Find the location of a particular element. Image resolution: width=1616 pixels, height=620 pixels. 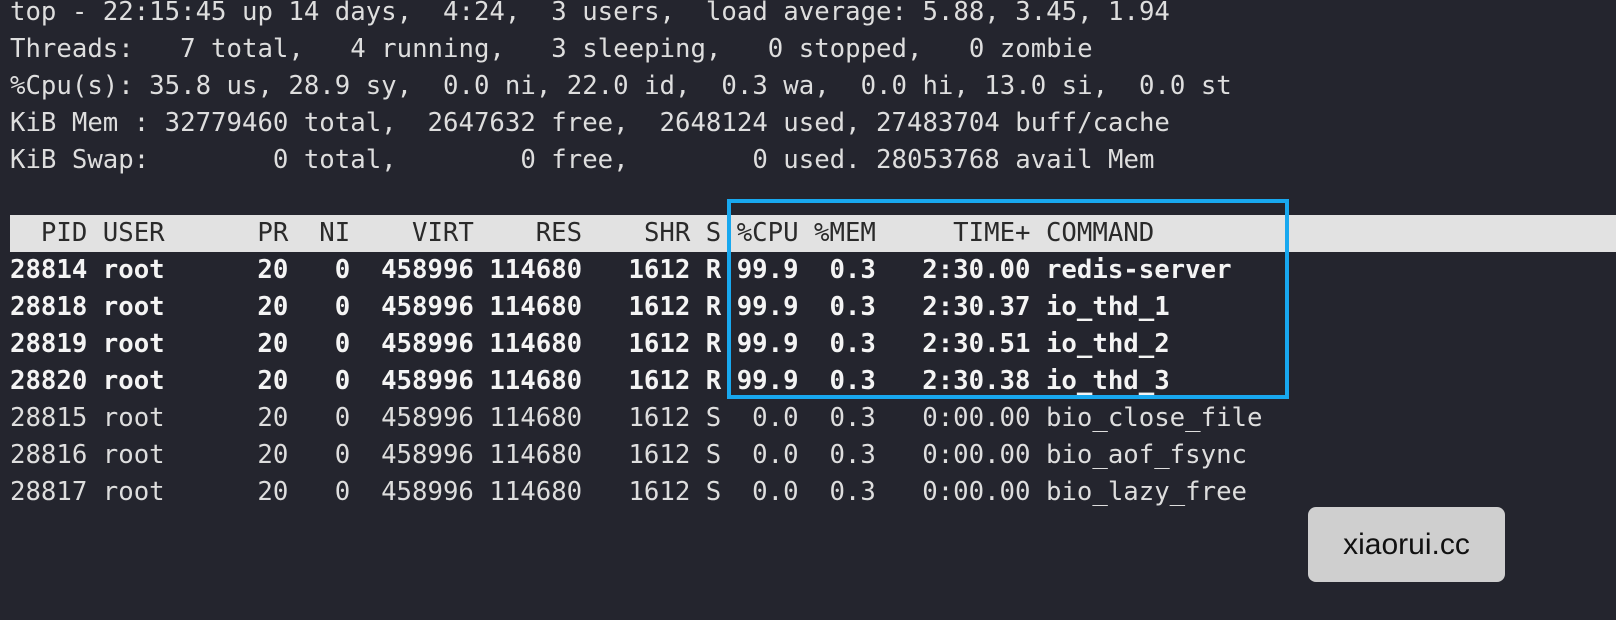

column-header-pr: PR is located at coordinates (273, 233).